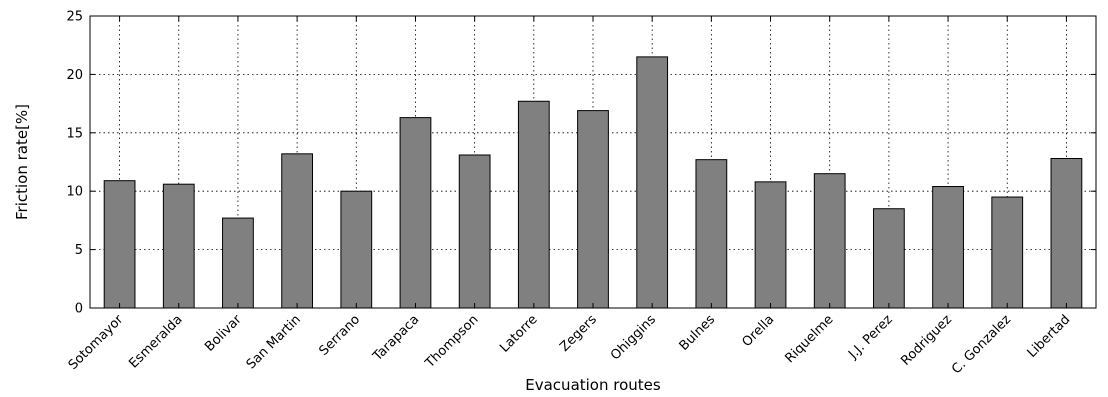 This screenshot has width=1108, height=397. What do you see at coordinates (74, 133) in the screenshot?
I see `y-tick-label: 15` at bounding box center [74, 133].